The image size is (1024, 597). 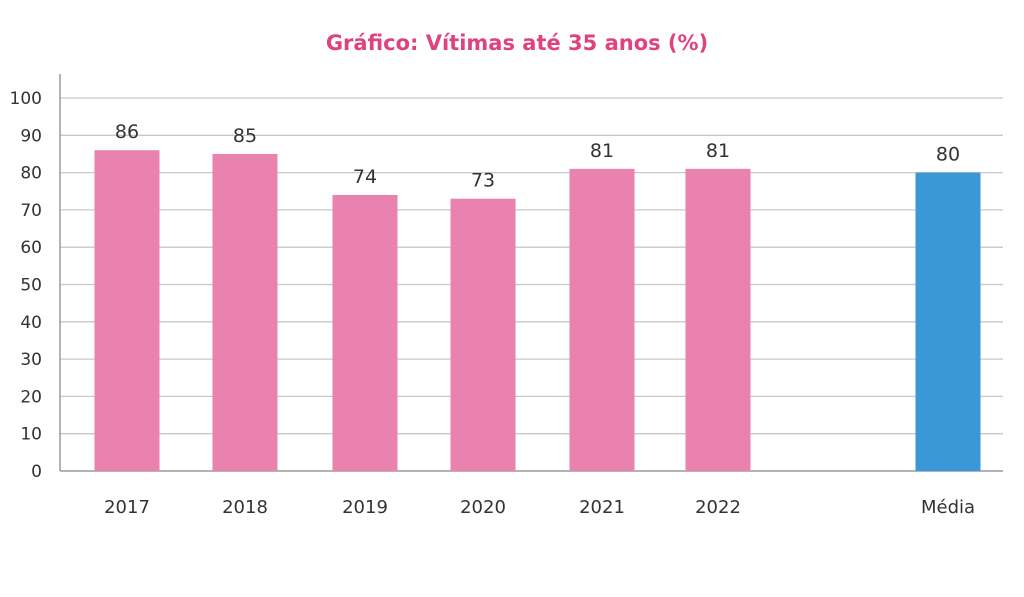 I want to click on y-tick-label: 80, so click(x=31, y=174).